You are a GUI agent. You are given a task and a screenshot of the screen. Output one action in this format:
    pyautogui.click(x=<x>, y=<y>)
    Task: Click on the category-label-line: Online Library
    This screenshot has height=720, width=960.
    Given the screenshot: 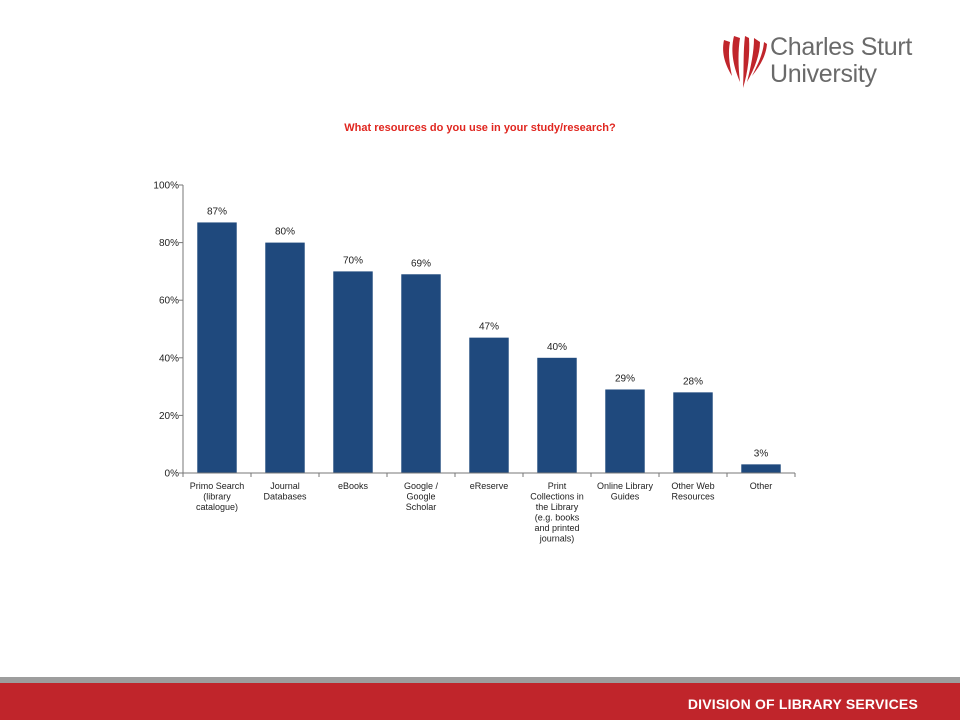 What is the action you would take?
    pyautogui.click(x=625, y=486)
    